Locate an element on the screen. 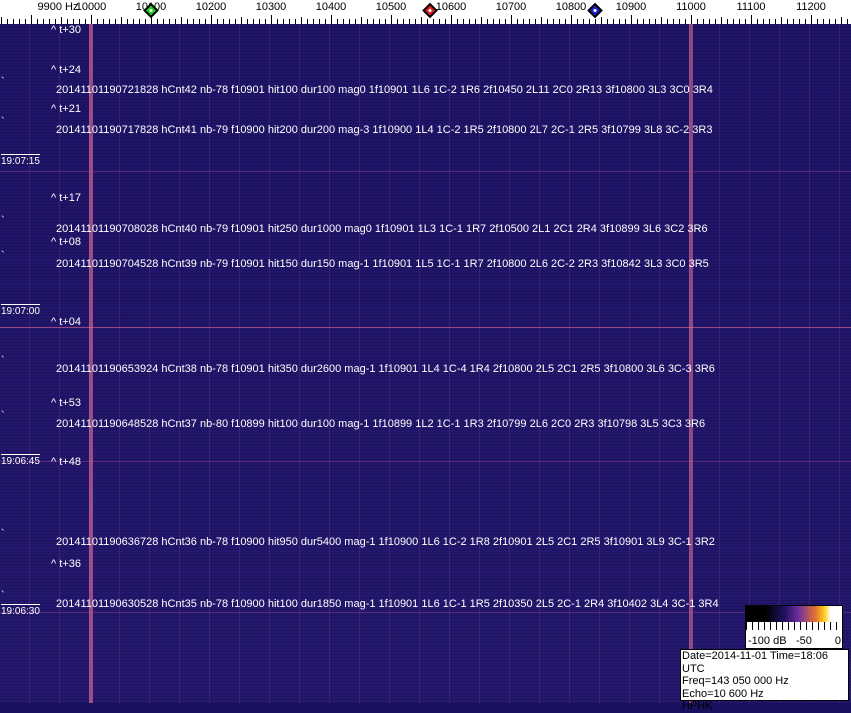 The width and height of the screenshot is (851, 713). axis-tick-label: 10400 is located at coordinates (331, 7).